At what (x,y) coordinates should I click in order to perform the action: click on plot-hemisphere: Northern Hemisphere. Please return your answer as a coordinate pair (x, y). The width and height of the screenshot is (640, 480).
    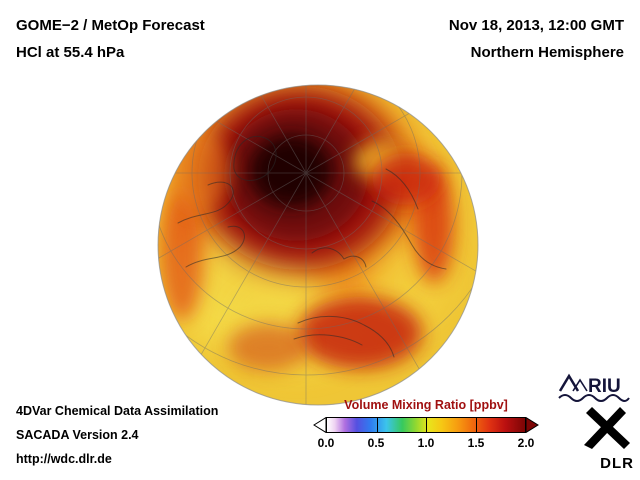
    Looking at the image, I should click on (547, 52).